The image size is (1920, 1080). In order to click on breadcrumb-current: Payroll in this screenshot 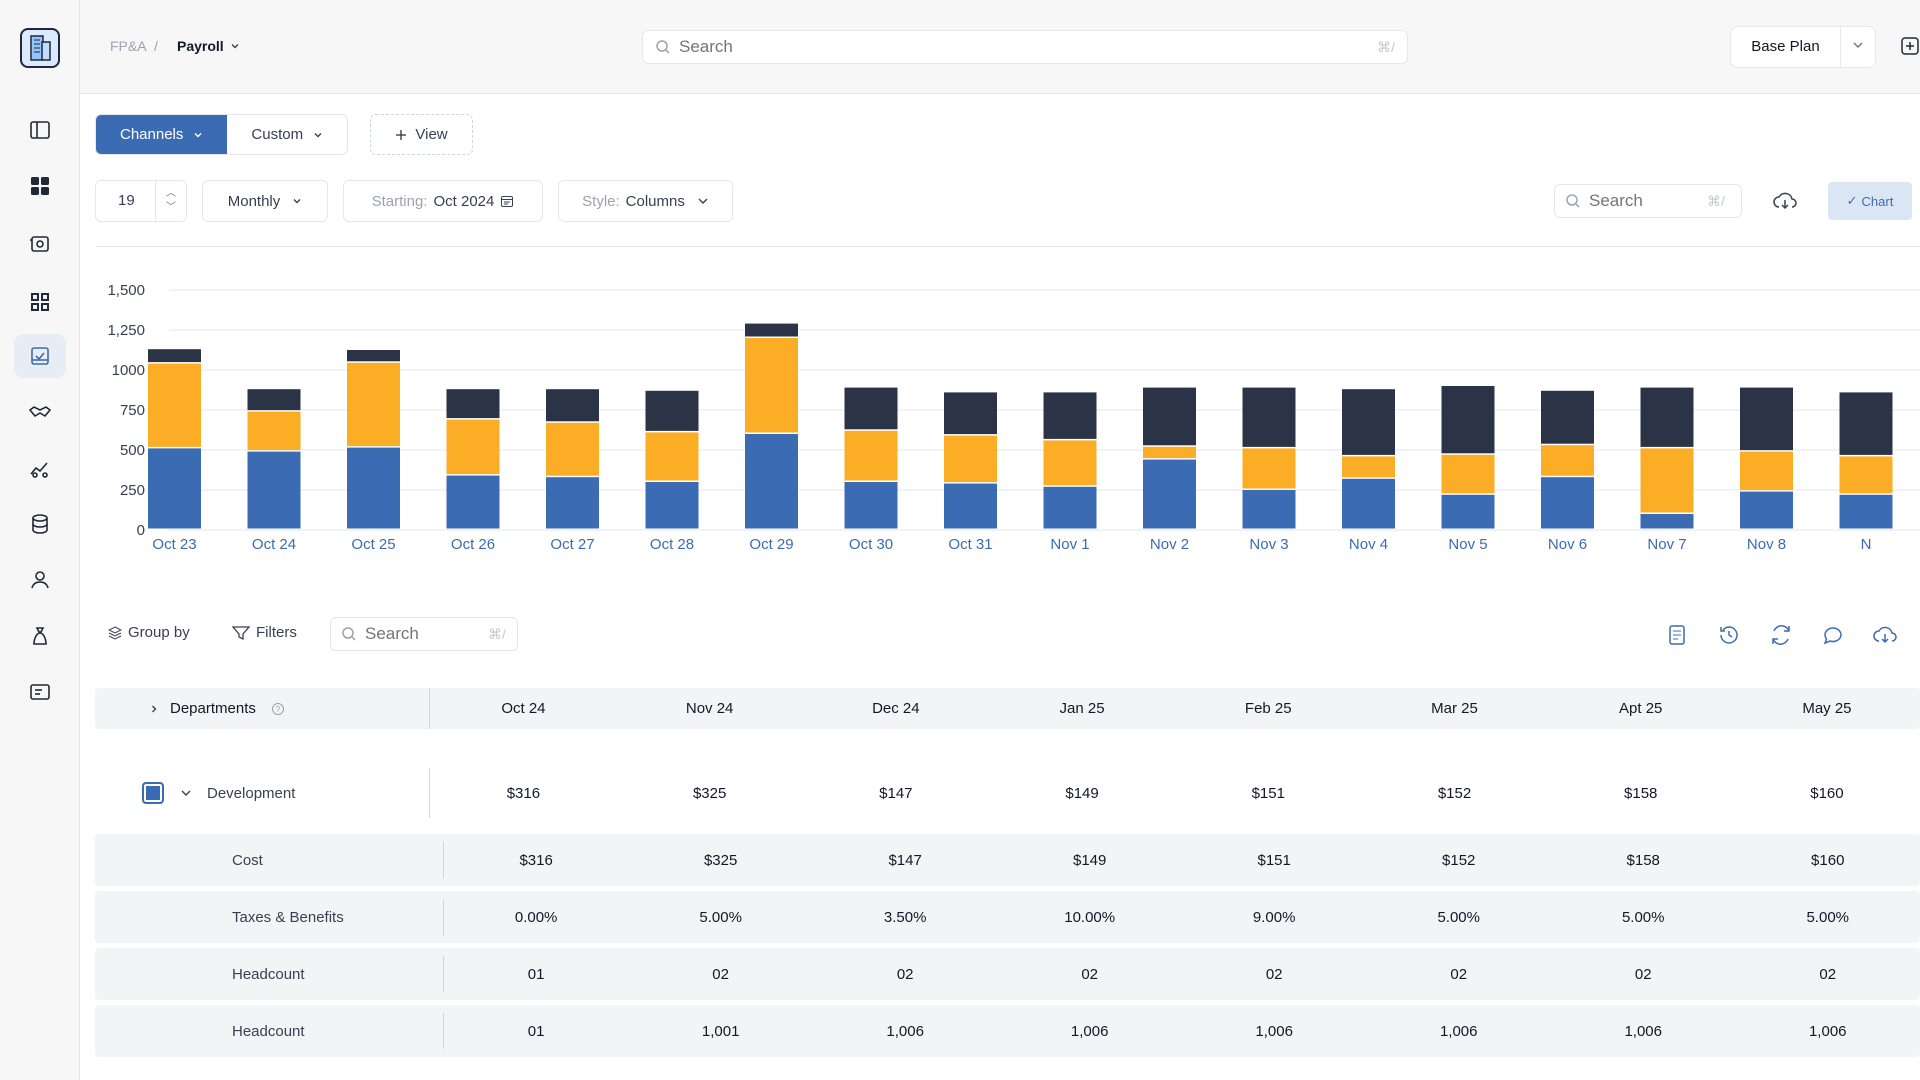, I will do `click(208, 46)`.